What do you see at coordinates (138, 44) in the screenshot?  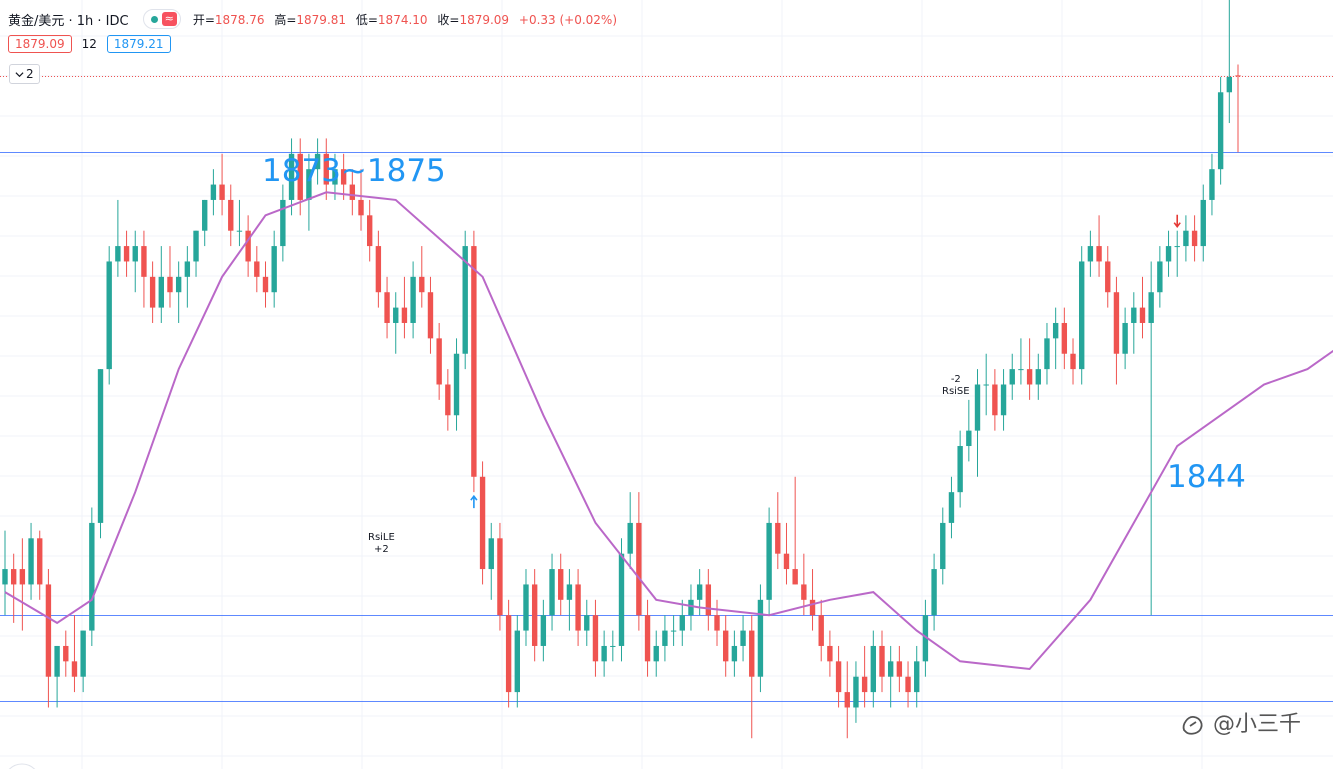 I see `buy-price-button: 1879.21` at bounding box center [138, 44].